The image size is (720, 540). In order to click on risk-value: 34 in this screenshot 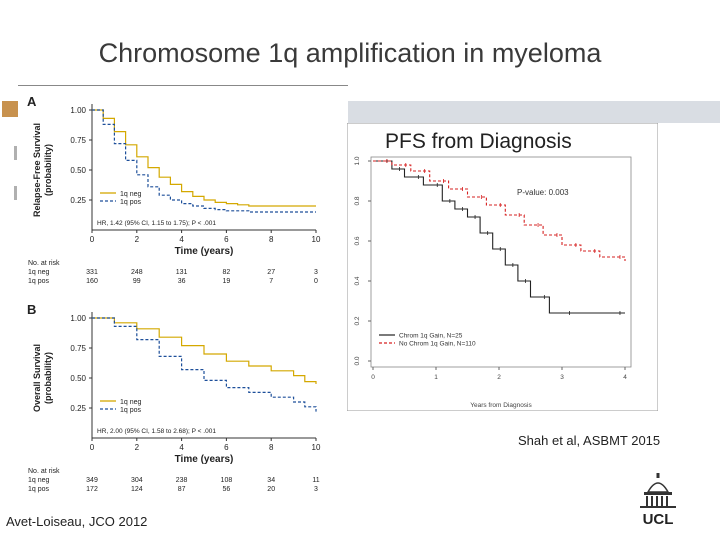, I will do `click(271, 480)`.